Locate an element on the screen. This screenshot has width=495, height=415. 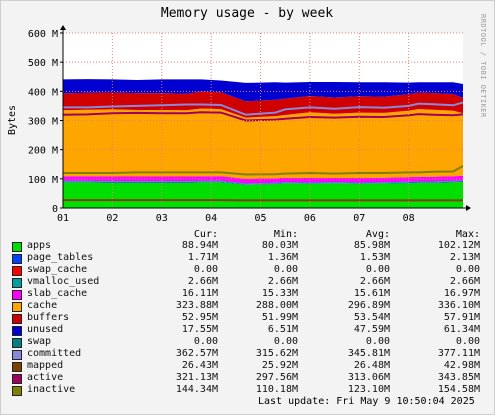
area-page_tables is located at coordinates (263, 183).